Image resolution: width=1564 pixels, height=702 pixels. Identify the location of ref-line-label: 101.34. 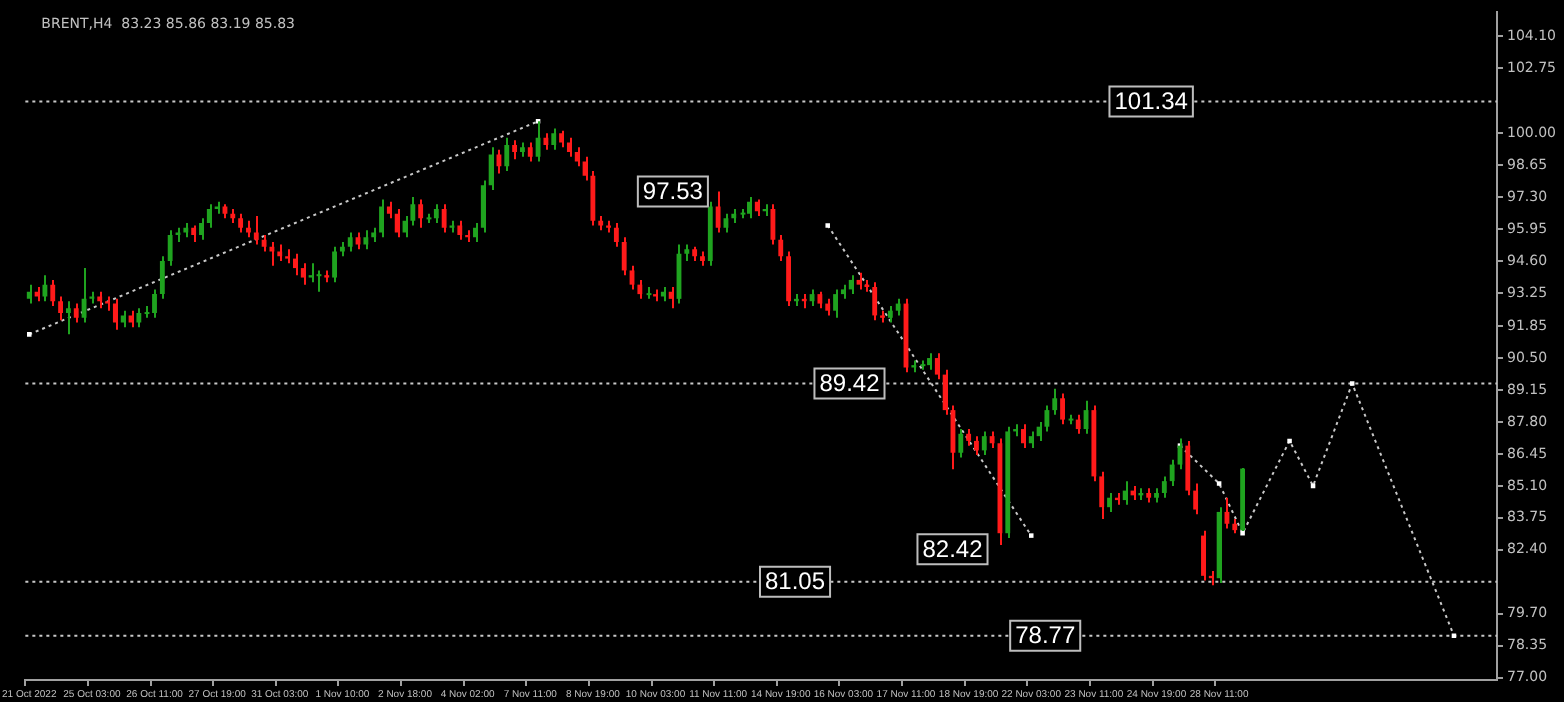
(1151, 101).